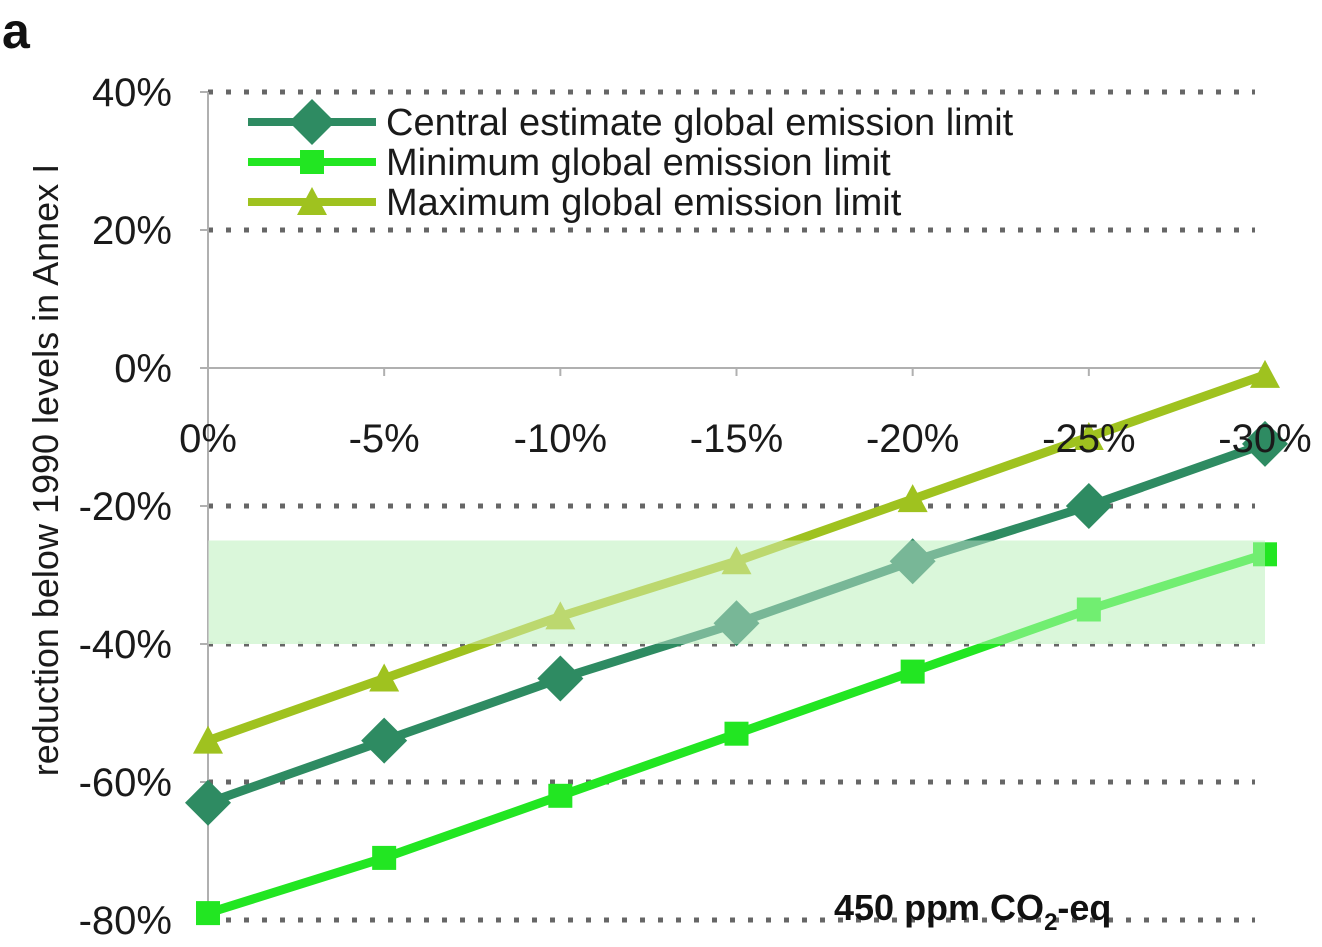  Describe the element at coordinates (736, 592) in the screenshot. I see `band-overlay` at that location.